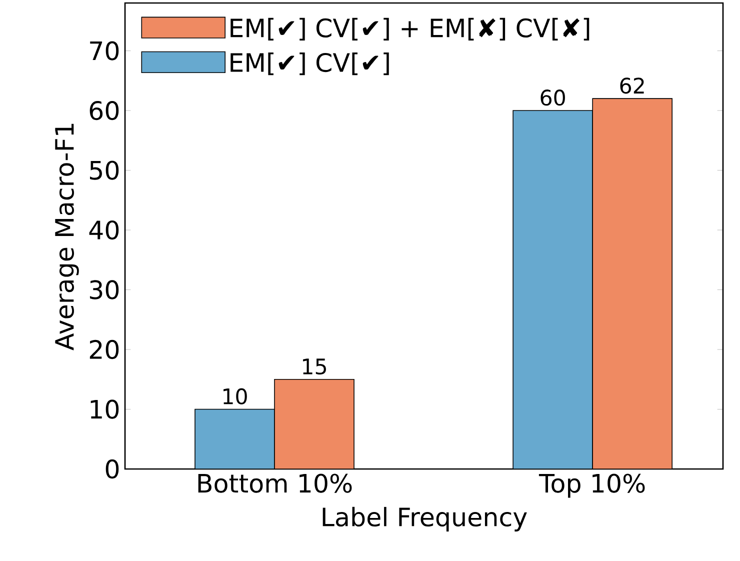 This screenshot has height=561, width=740. I want to click on y-axis-title: Average Macro-F1, so click(67, 237).